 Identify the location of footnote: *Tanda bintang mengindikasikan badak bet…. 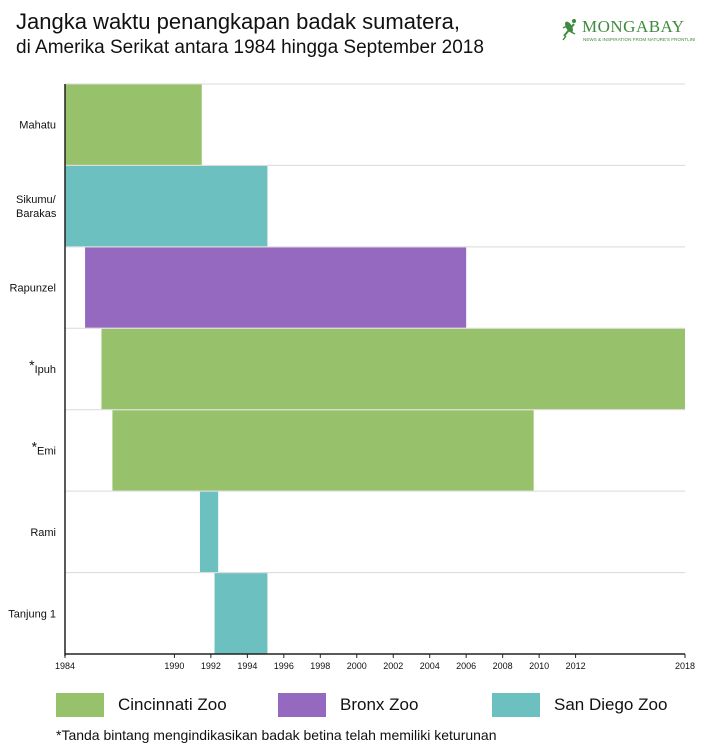
(276, 735).